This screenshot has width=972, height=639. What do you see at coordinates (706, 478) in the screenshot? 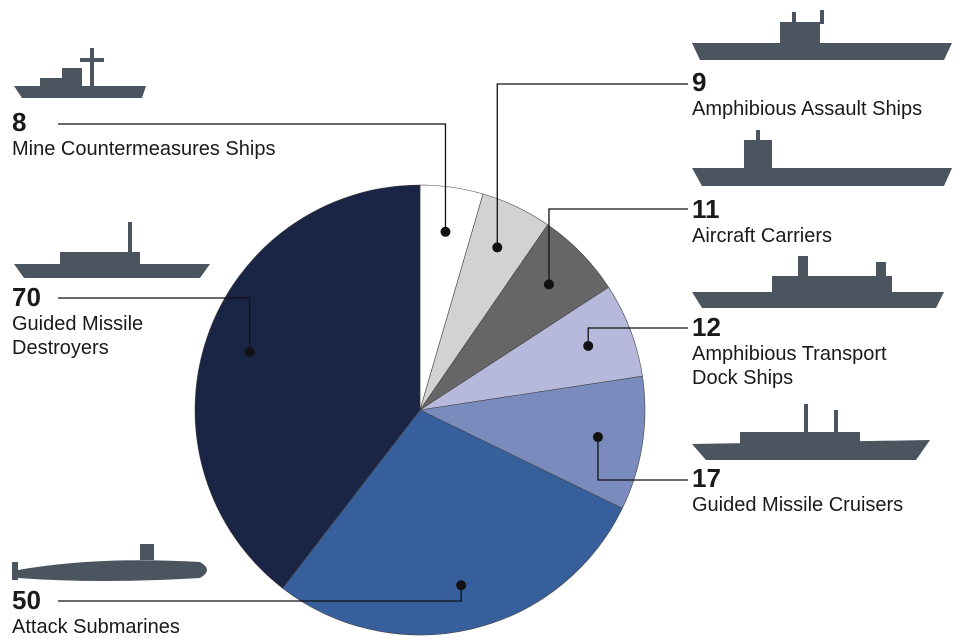
I see `value-label: 17` at bounding box center [706, 478].